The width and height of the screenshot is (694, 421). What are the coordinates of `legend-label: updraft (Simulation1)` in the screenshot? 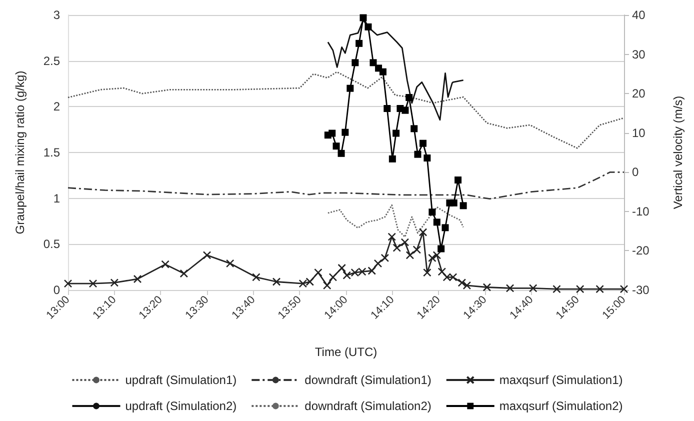 It's located at (181, 380).